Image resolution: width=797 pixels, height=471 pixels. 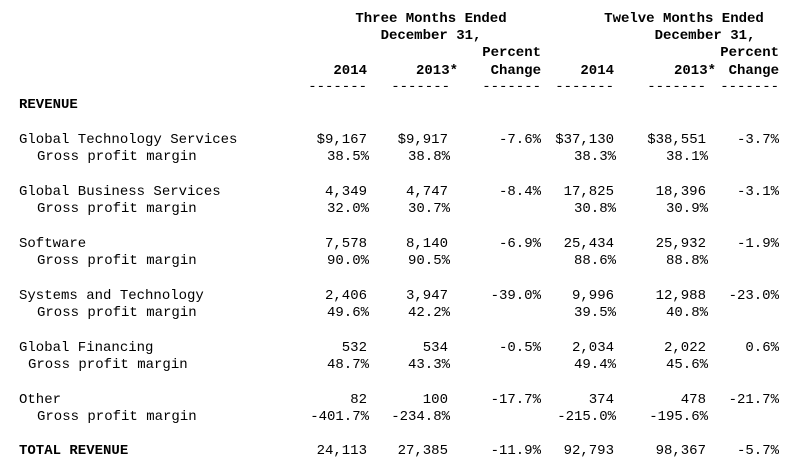 What do you see at coordinates (111, 296) in the screenshot?
I see `segment-name: Systems and Technology` at bounding box center [111, 296].